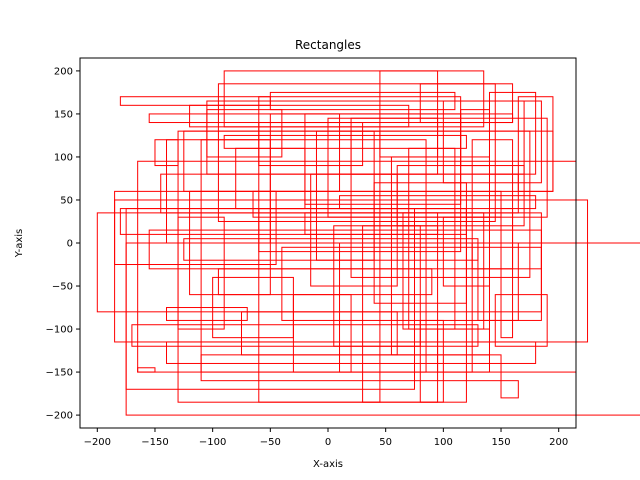 This screenshot has height=480, width=640. What do you see at coordinates (70, 244) in the screenshot?
I see `y-tick-label: 0` at bounding box center [70, 244].